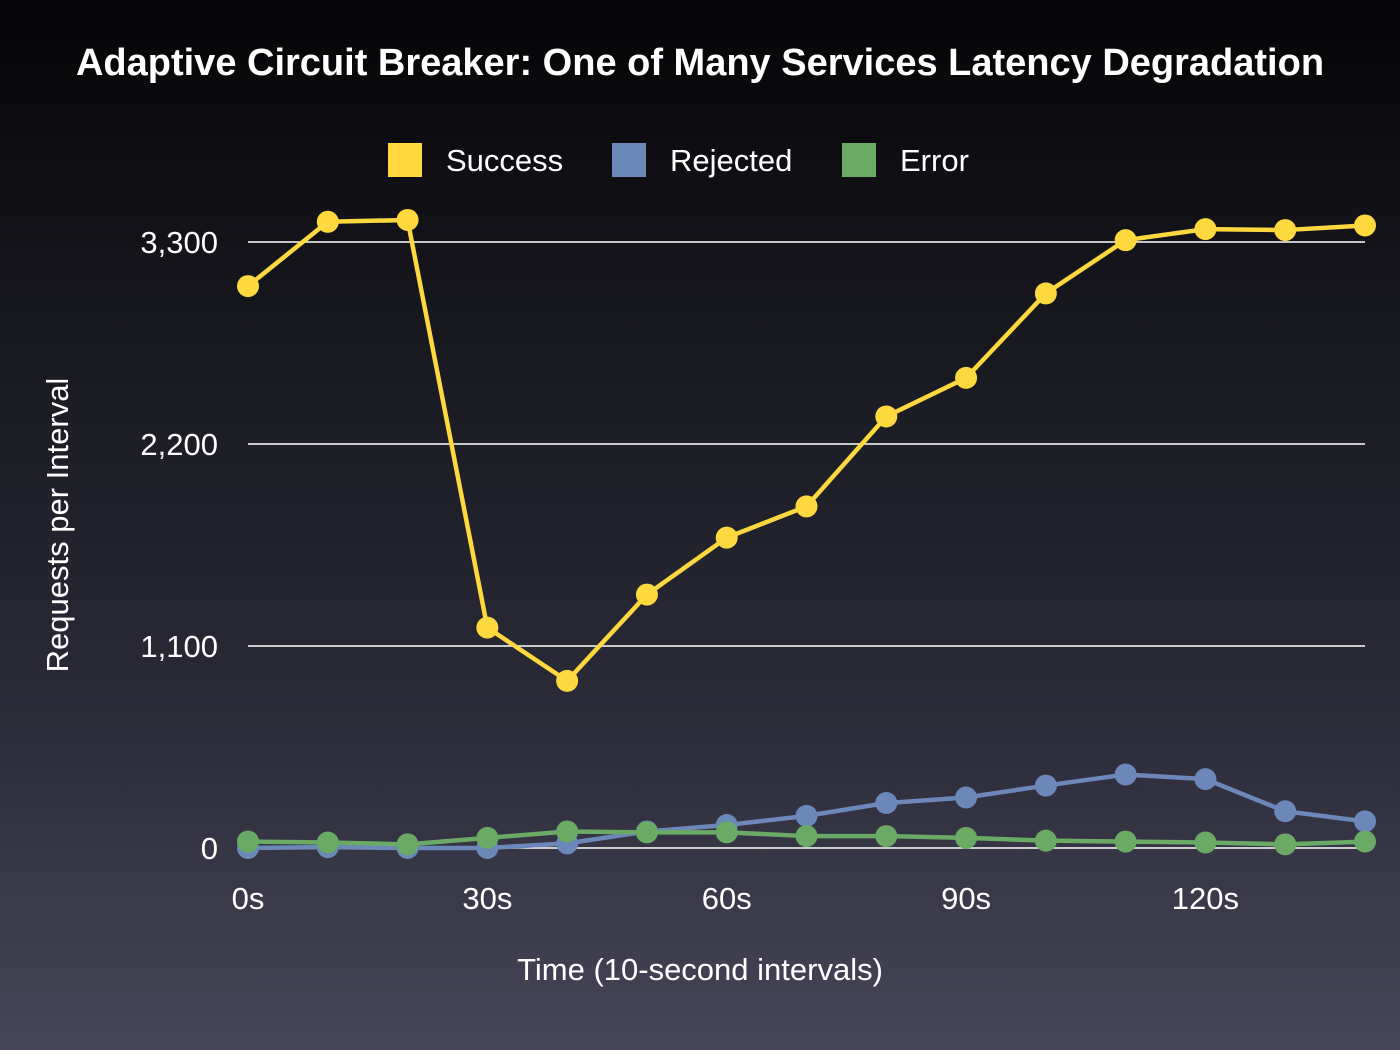 This screenshot has width=1400, height=1050. What do you see at coordinates (405, 160) in the screenshot?
I see `legend-swatch-success` at bounding box center [405, 160].